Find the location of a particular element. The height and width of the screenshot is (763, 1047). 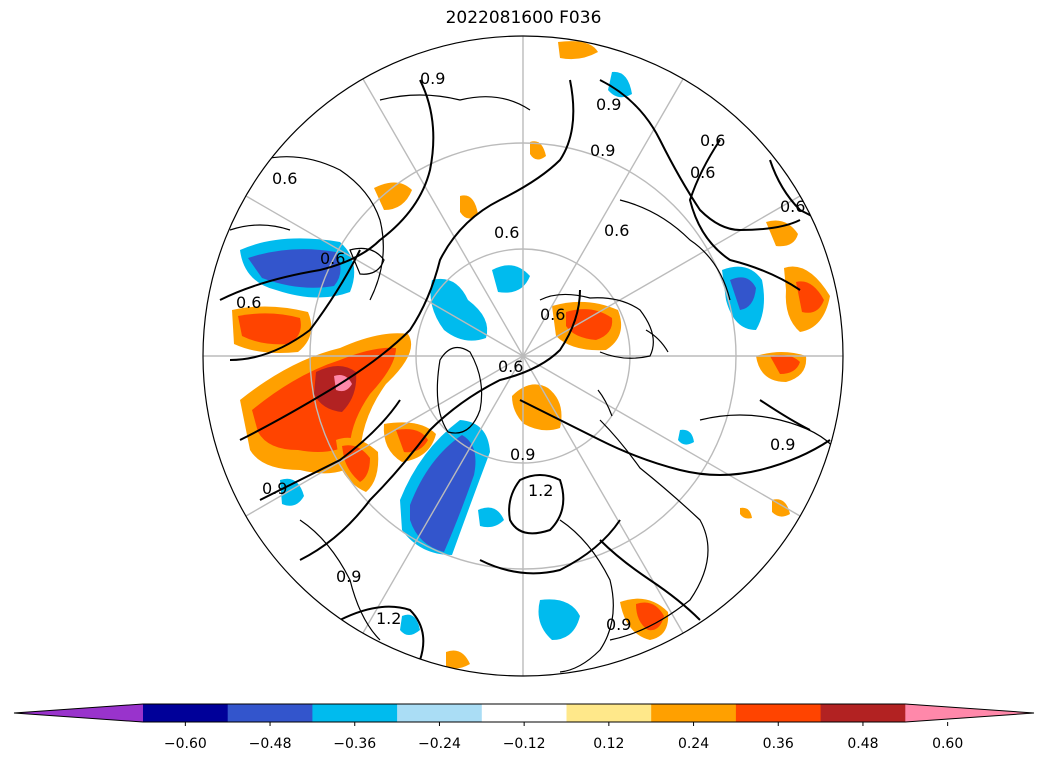

colorbar-tick-label: 0.48 is located at coordinates (862, 744).